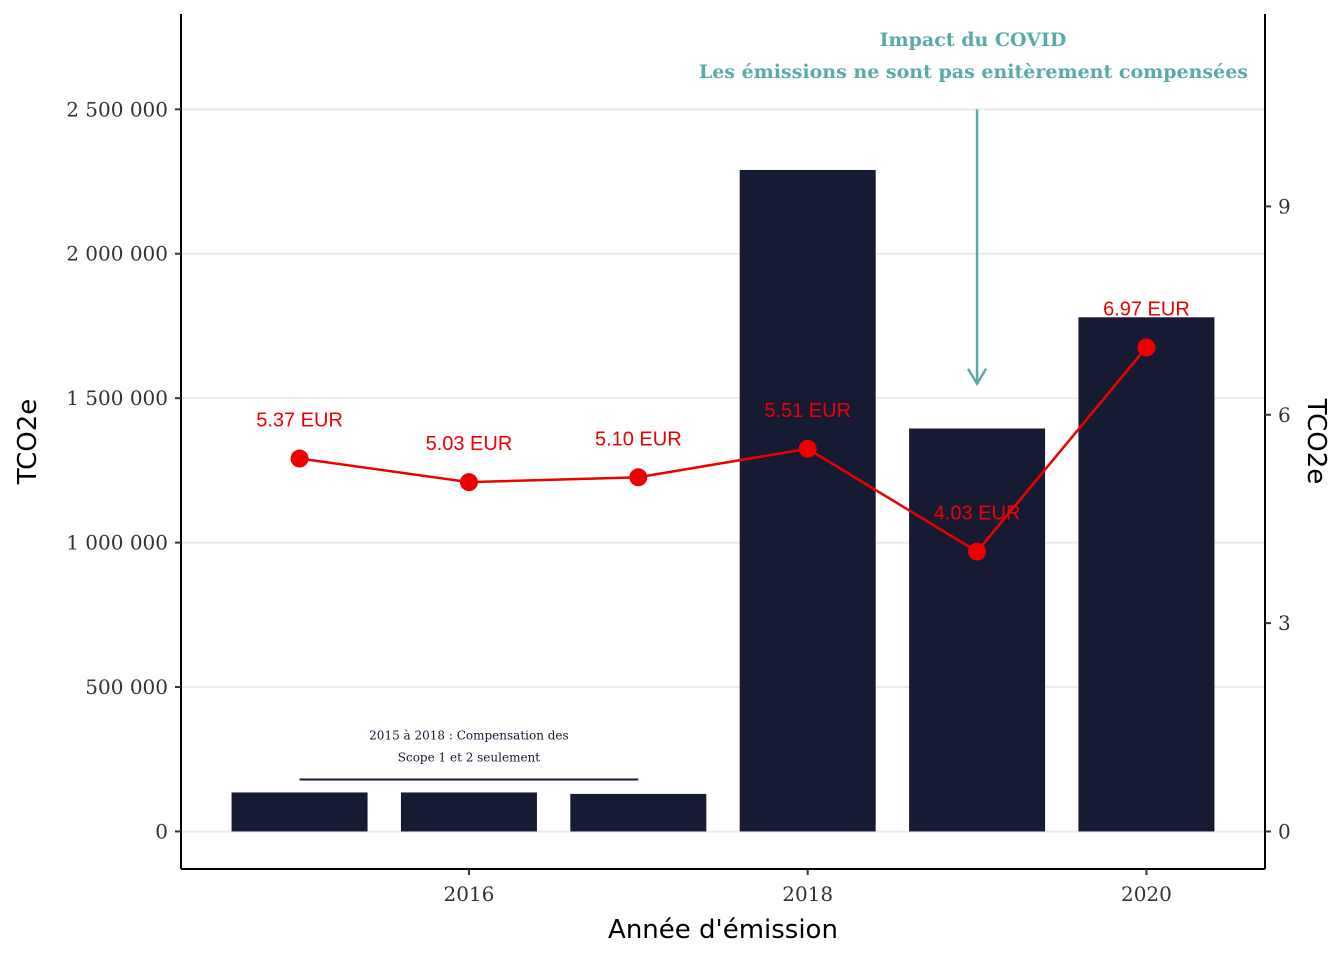  What do you see at coordinates (1284, 623) in the screenshot?
I see `y2-tick-label: 3` at bounding box center [1284, 623].